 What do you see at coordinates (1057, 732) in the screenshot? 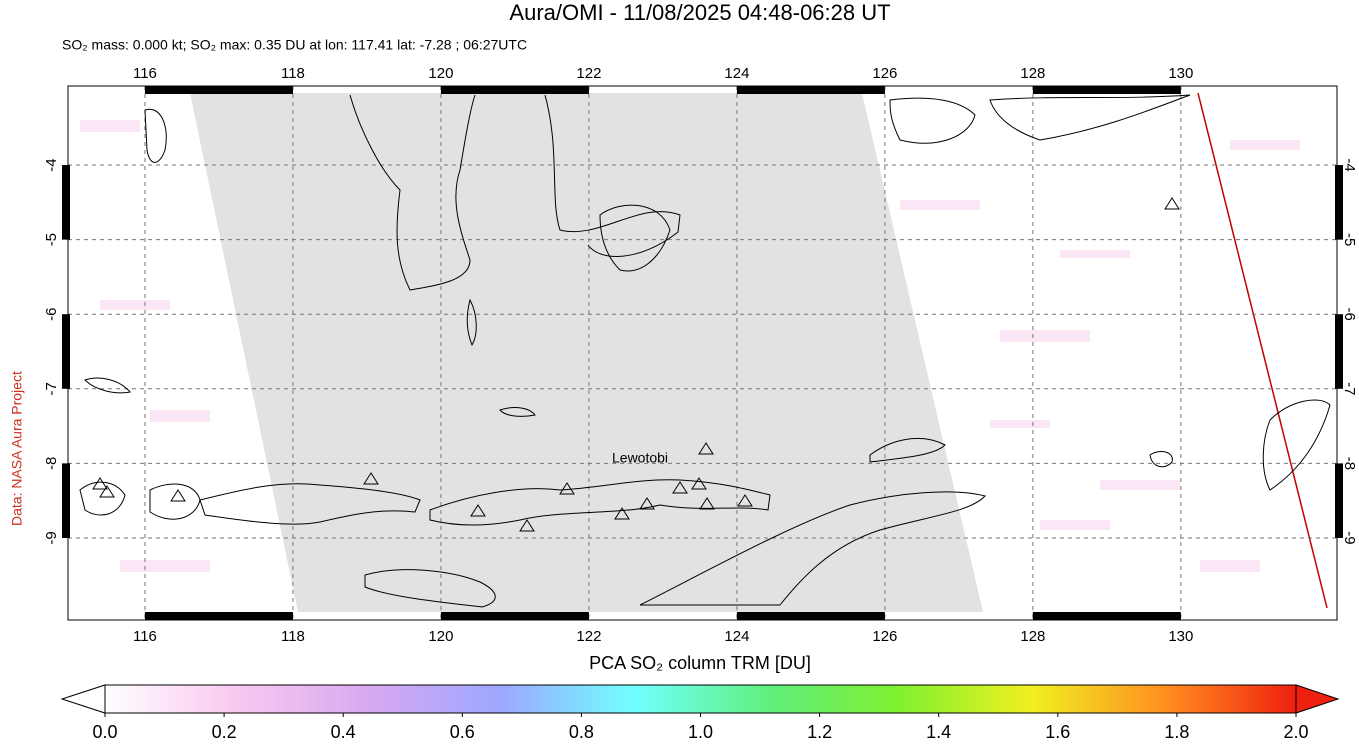
I see `colorbar-tick-label: 1.6` at bounding box center [1057, 732].